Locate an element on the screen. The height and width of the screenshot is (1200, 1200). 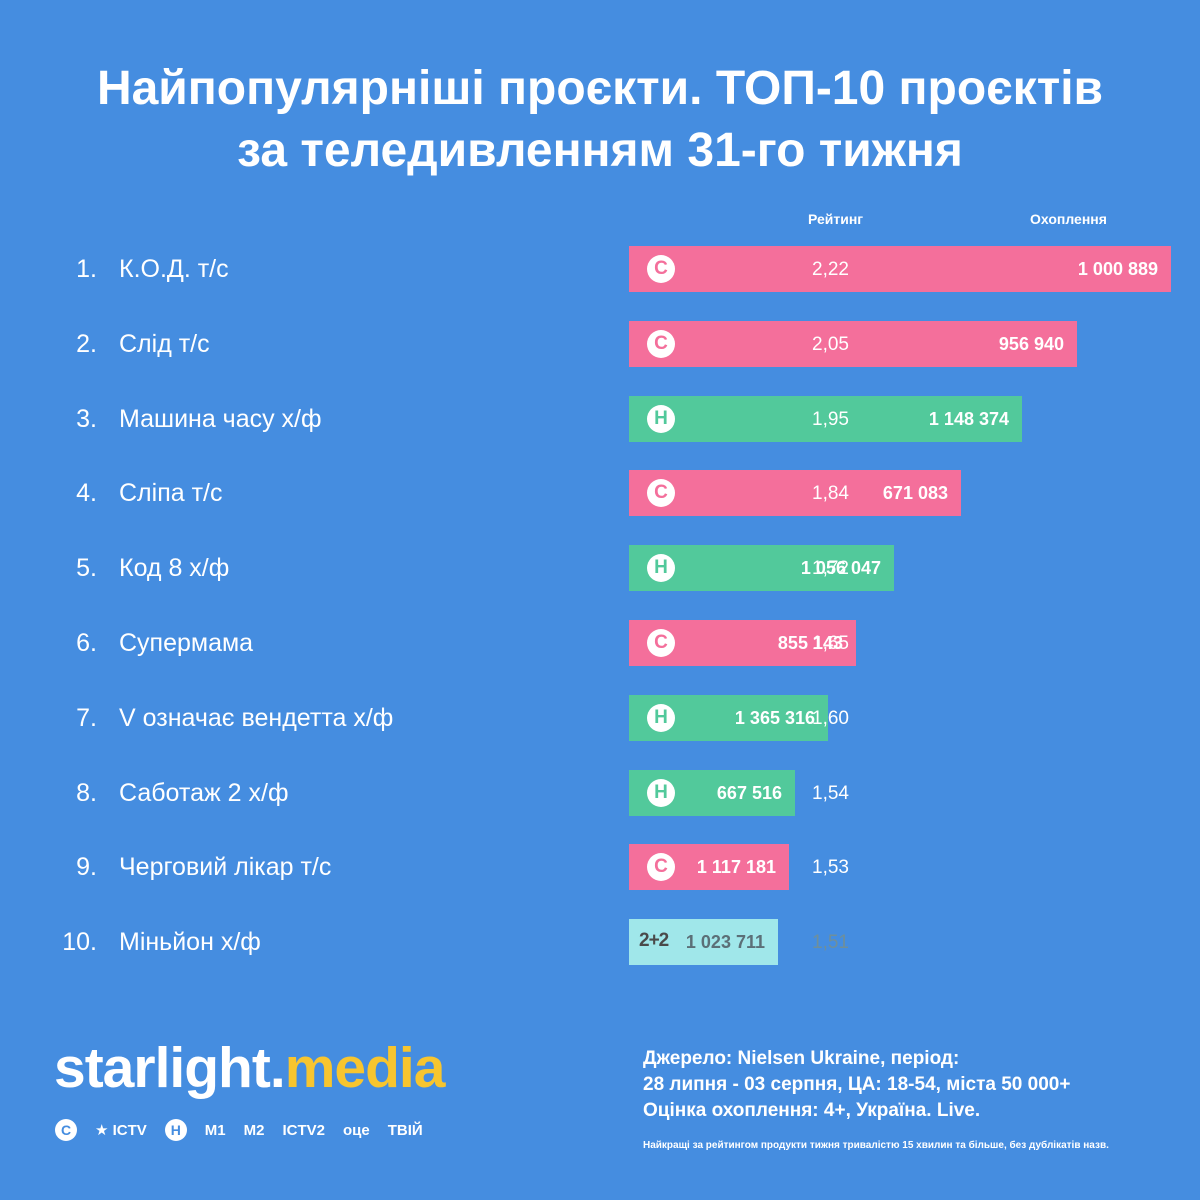
project-name: Машина часу х/ф is located at coordinates (220, 418).